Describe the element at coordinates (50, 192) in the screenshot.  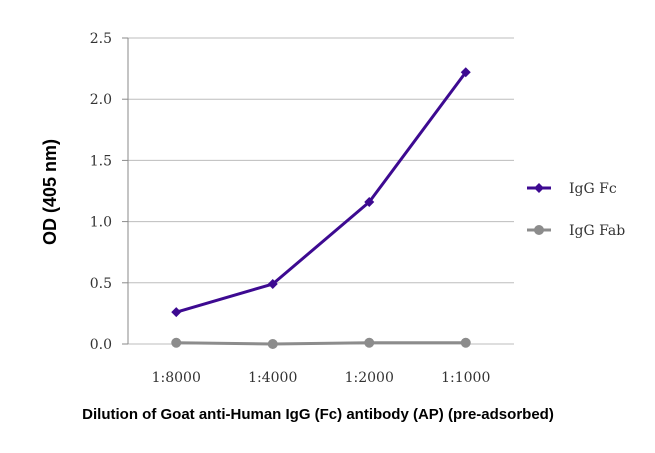
I see `y-axis-label: OD (405 nm)` at that location.